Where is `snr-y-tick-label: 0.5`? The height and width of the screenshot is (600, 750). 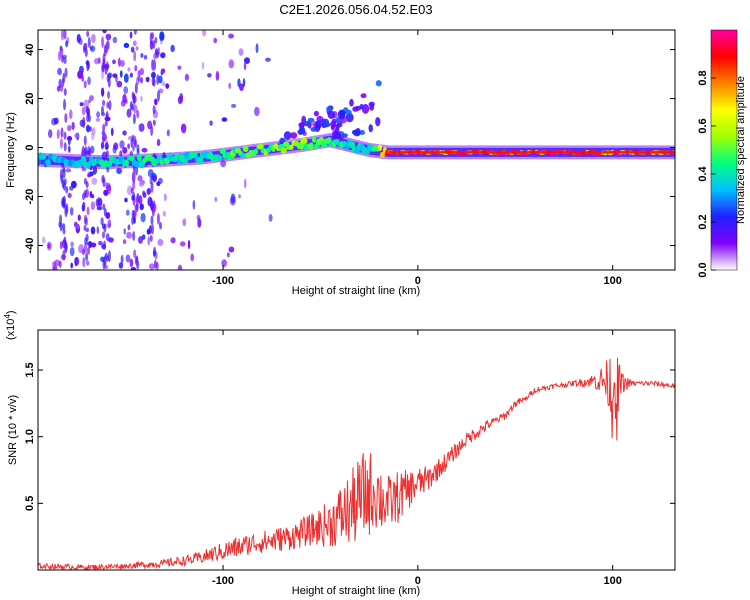
snr-y-tick-label: 0.5 is located at coordinates (30, 503).